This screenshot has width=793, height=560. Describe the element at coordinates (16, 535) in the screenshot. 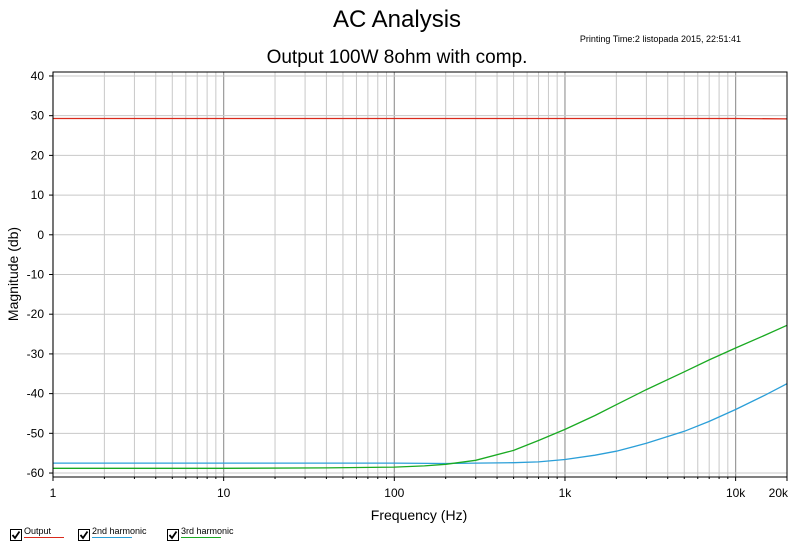

I see `checkbox-output` at that location.